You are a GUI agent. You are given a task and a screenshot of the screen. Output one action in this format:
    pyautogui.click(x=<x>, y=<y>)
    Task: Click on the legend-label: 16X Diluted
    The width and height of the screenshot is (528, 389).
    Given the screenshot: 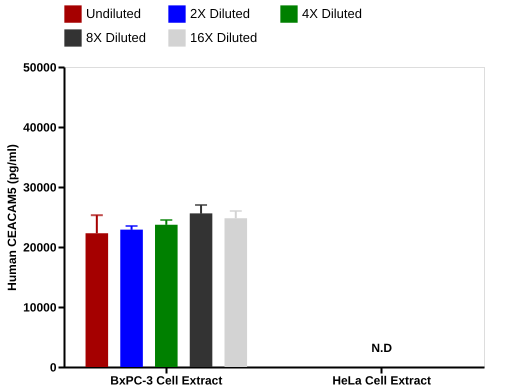 What is the action you would take?
    pyautogui.click(x=224, y=37)
    